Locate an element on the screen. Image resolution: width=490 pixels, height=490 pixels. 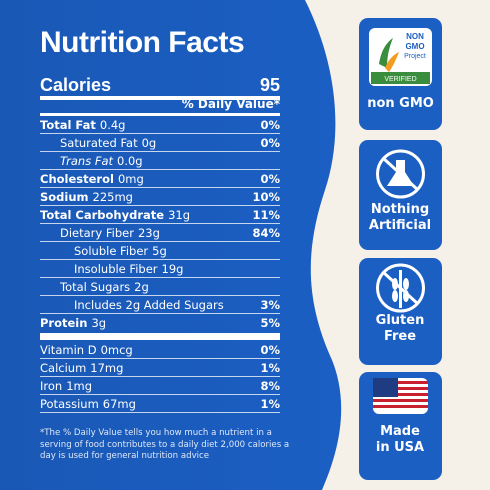
row: Trans Fat 0.0g is located at coordinates (160, 161).